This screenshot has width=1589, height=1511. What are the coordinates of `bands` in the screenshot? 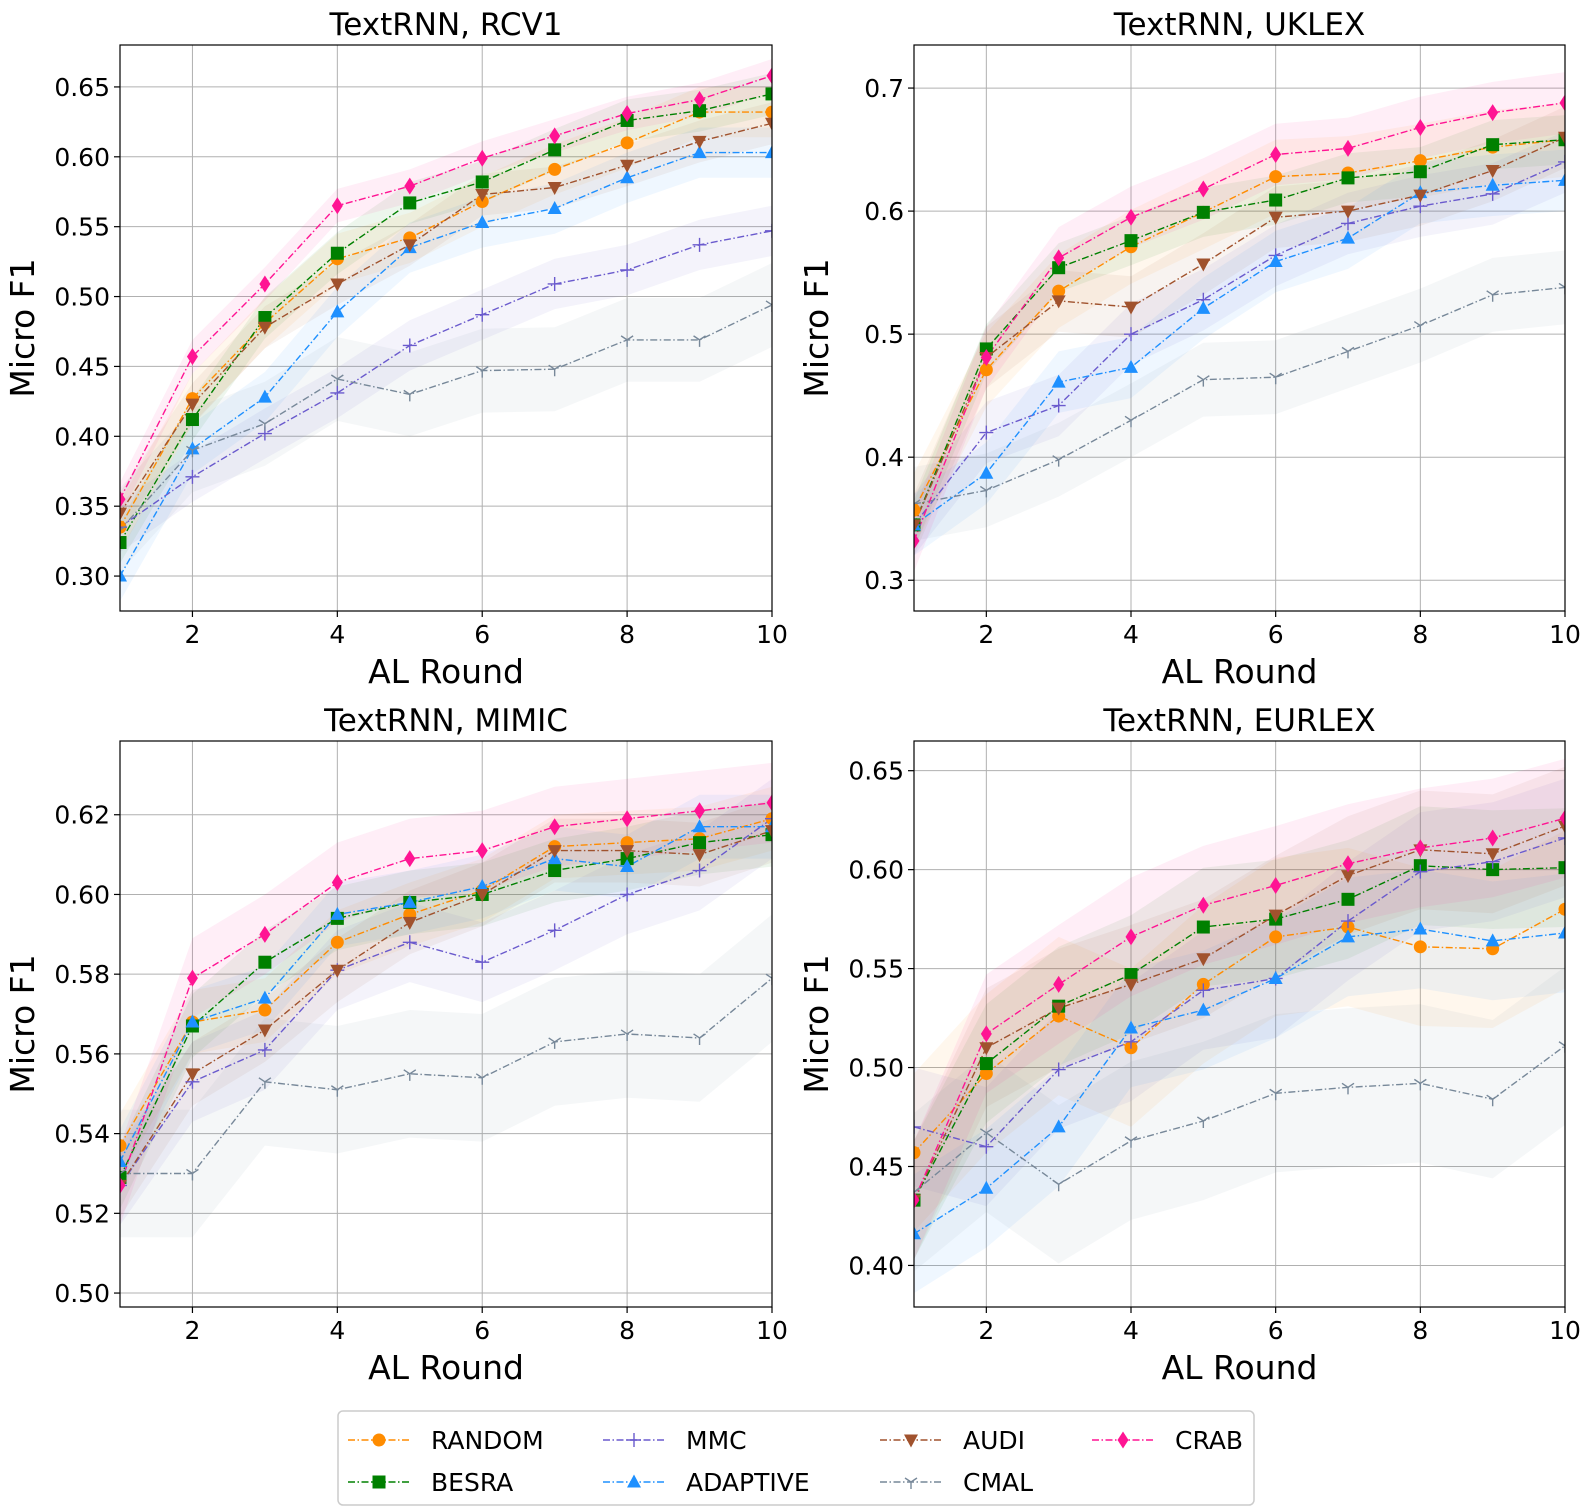 It's located at (1239, 322).